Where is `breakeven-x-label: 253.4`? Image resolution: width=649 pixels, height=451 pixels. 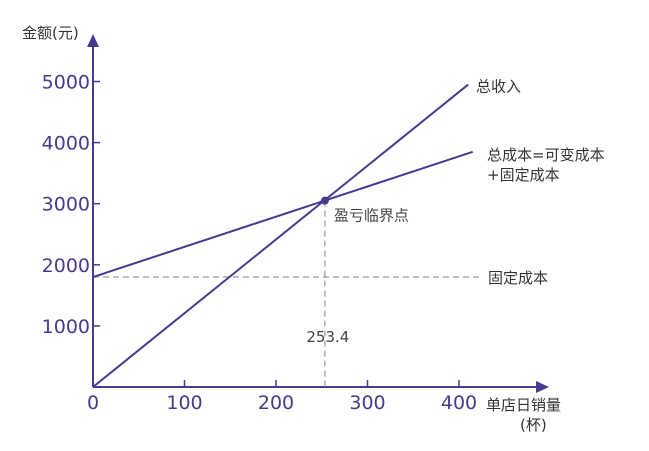
breakeven-x-label: 253.4 is located at coordinates (327, 337).